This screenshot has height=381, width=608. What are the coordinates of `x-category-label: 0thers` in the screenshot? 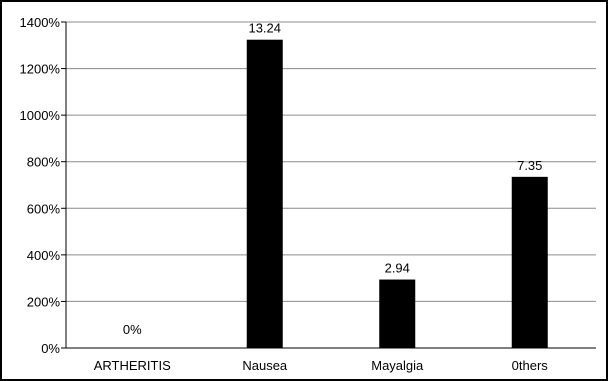 It's located at (530, 365).